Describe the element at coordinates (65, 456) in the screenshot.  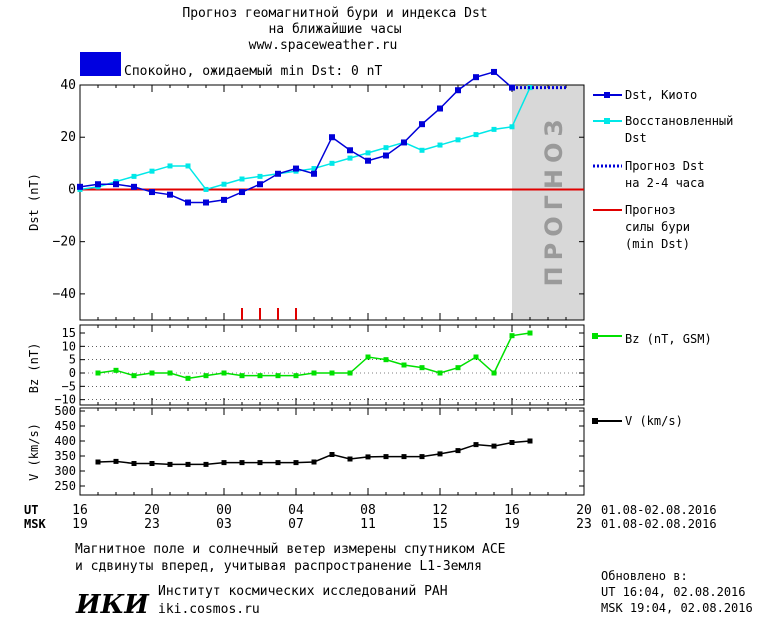
I see `y-tick-label: 350` at that location.